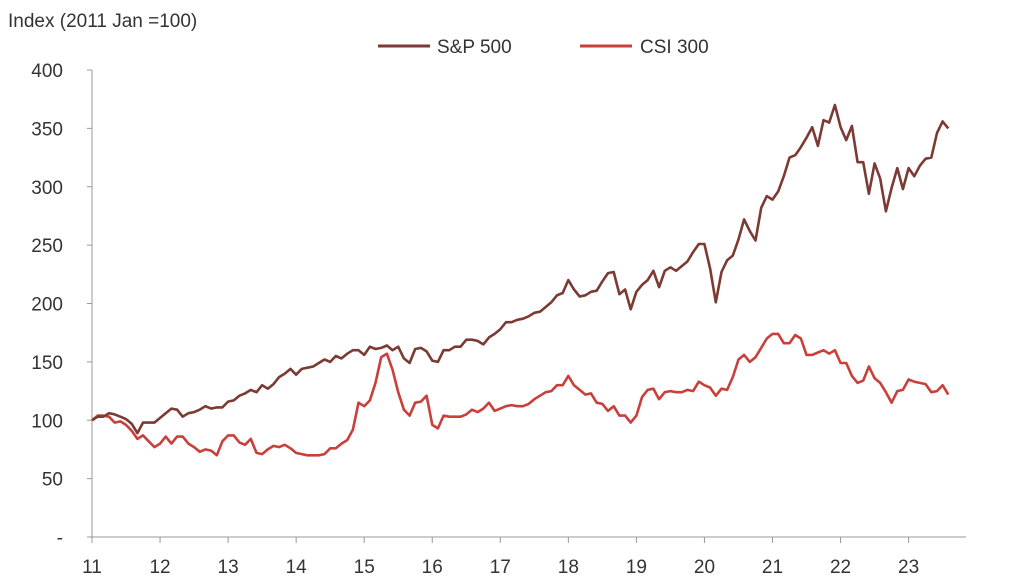 This screenshot has height=587, width=1024. What do you see at coordinates (47, 363) in the screenshot?
I see `y-tick-label: 150` at bounding box center [47, 363].